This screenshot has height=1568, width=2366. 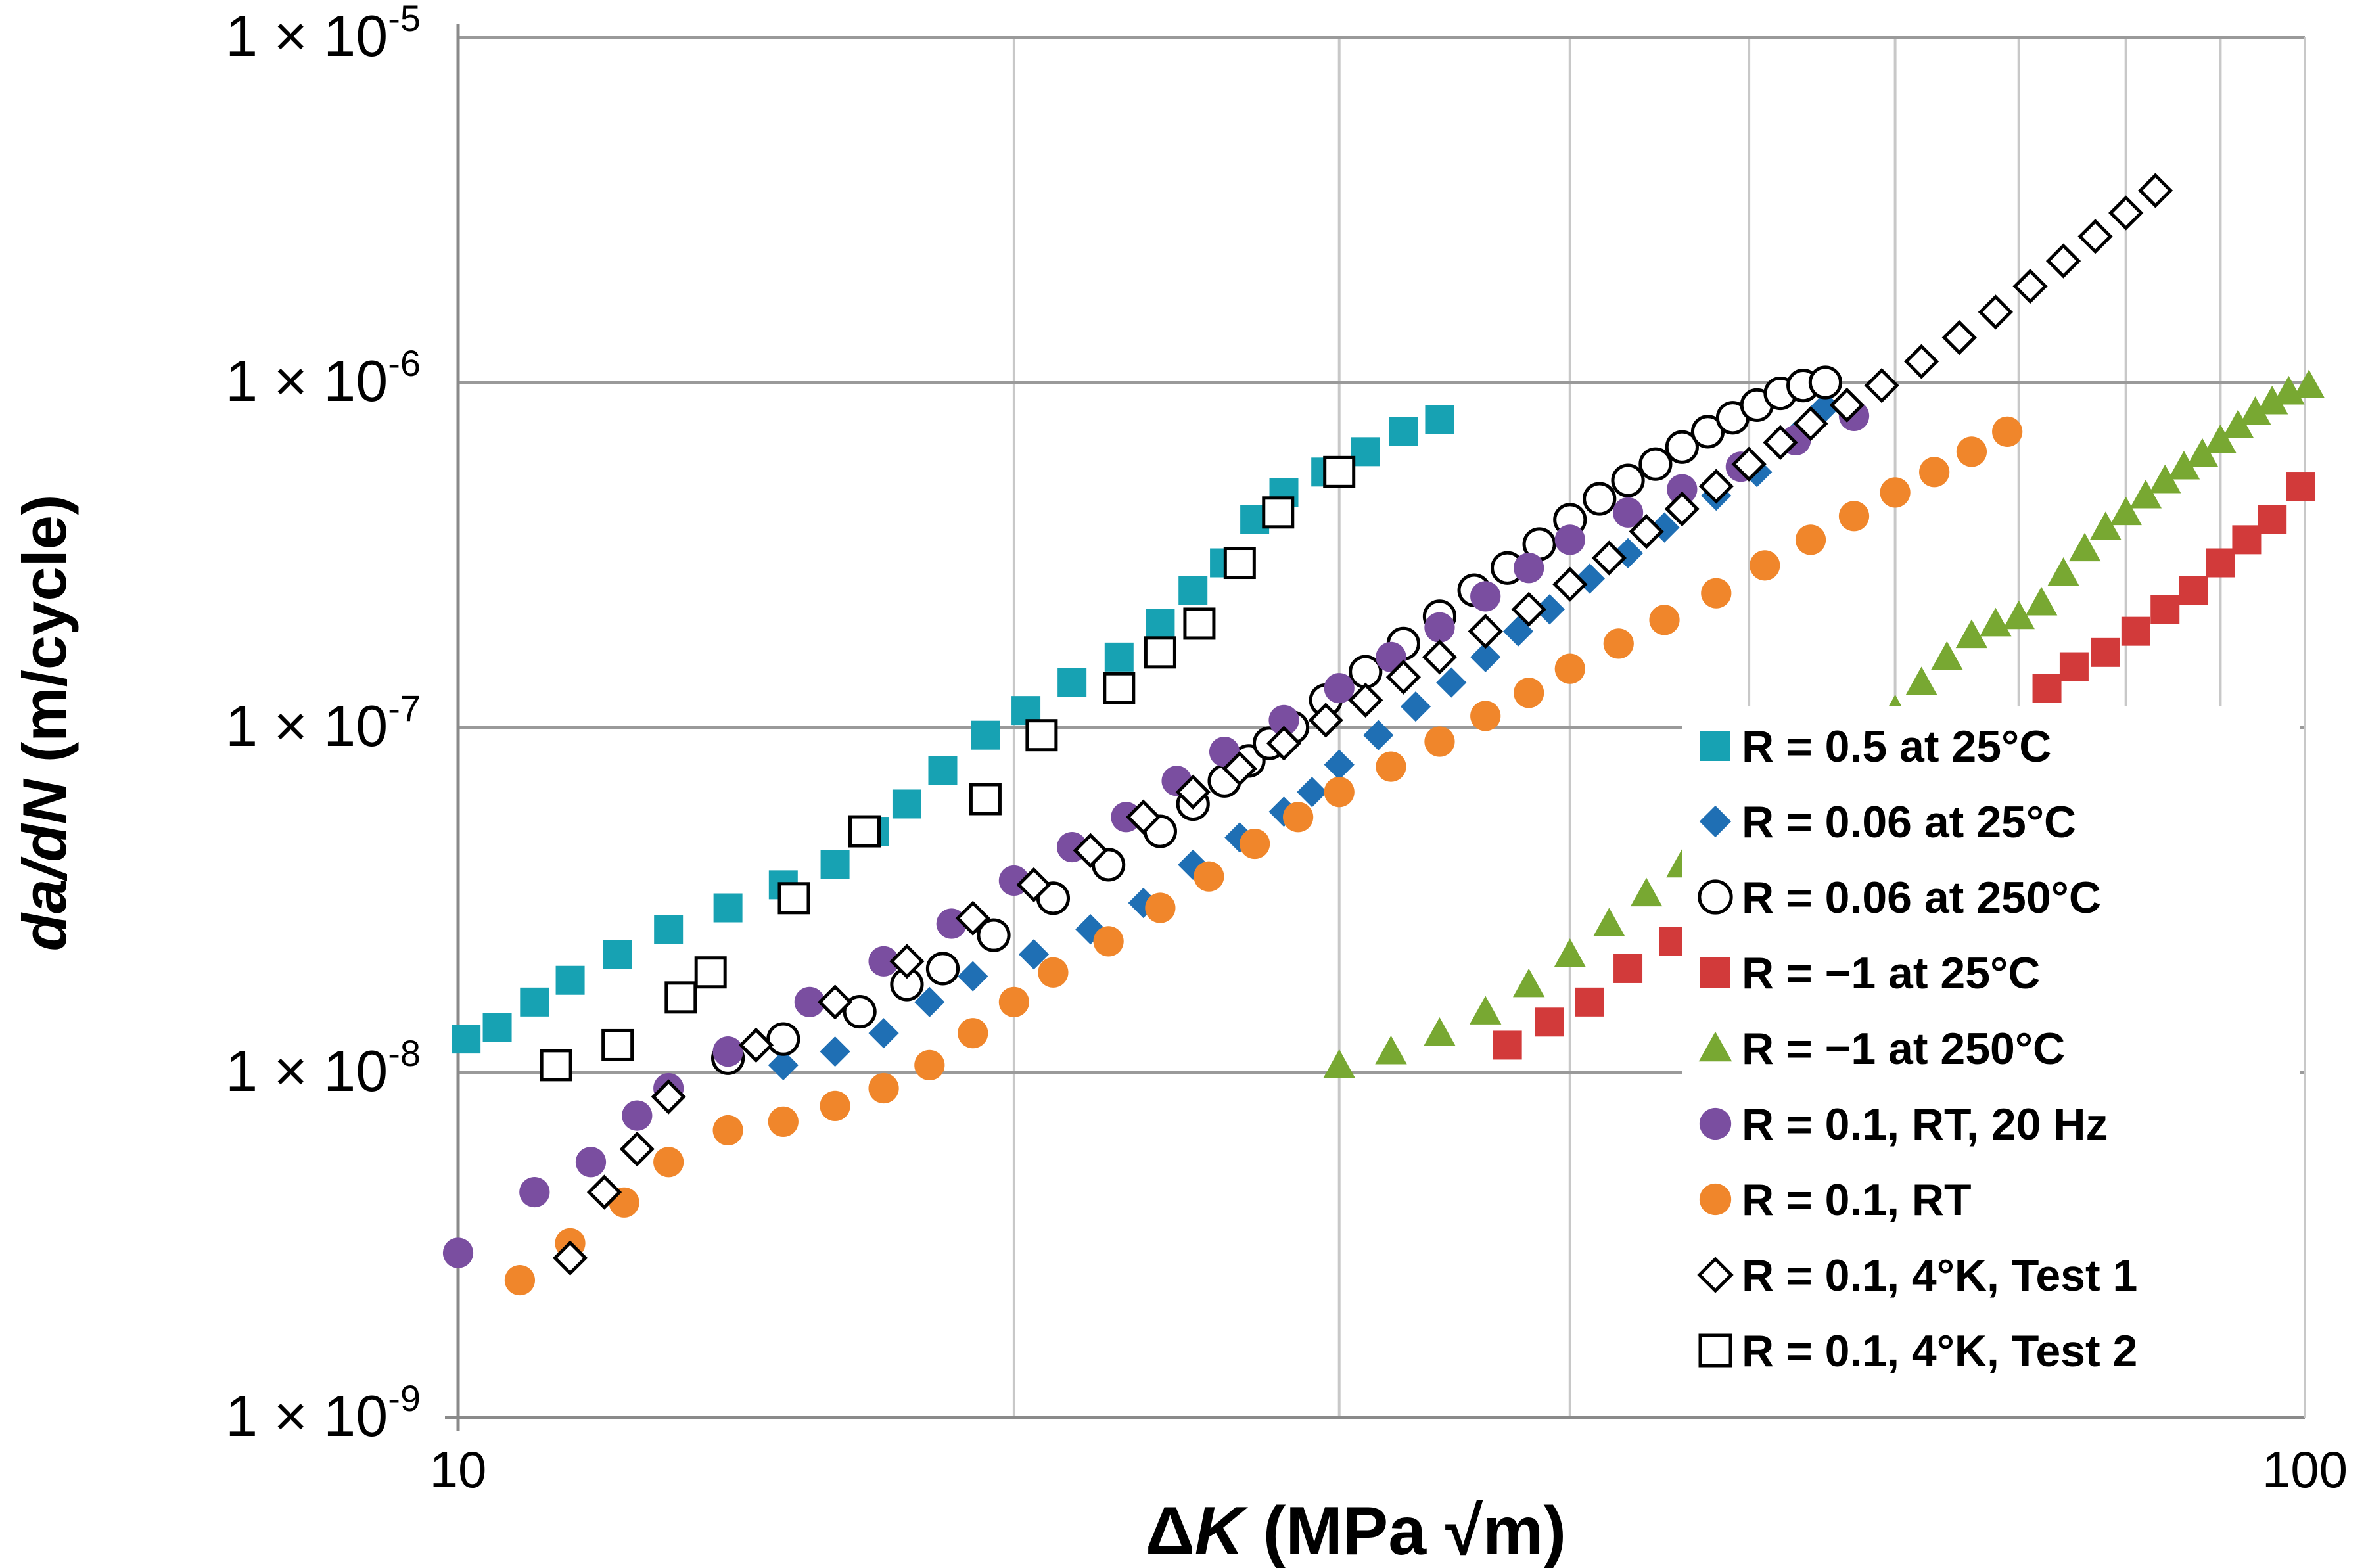 I want to click on y-tick-exponent: -5, so click(x=404, y=19).